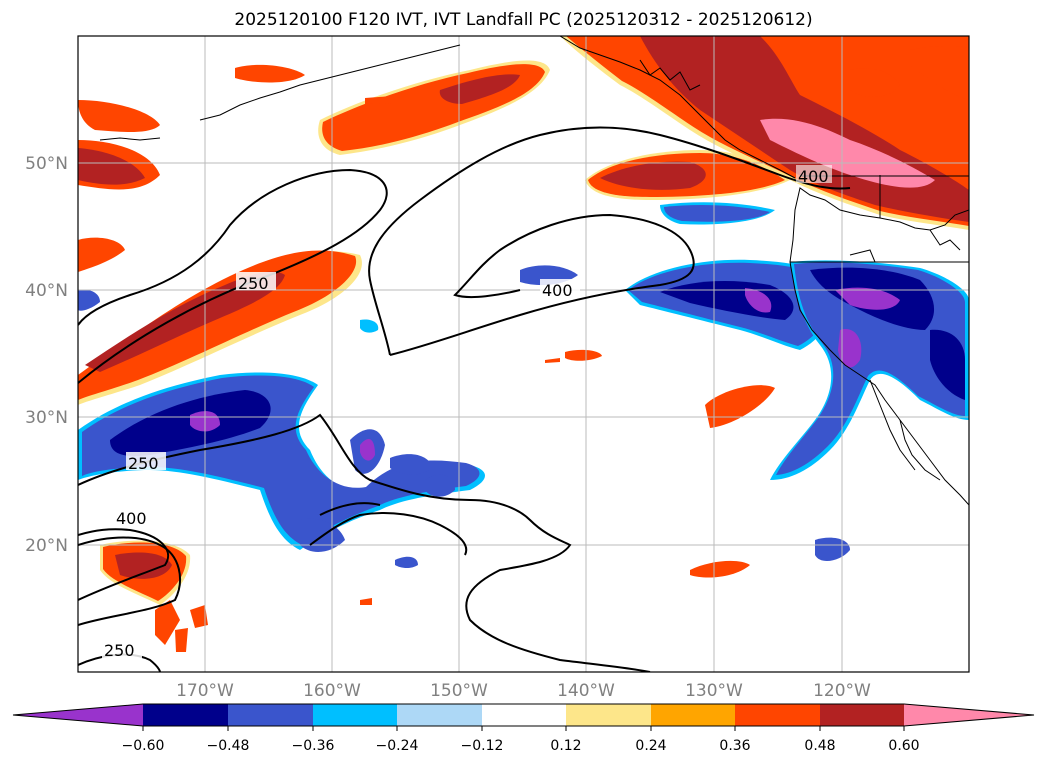  I want to click on lat-label: 30°N, so click(46, 418).